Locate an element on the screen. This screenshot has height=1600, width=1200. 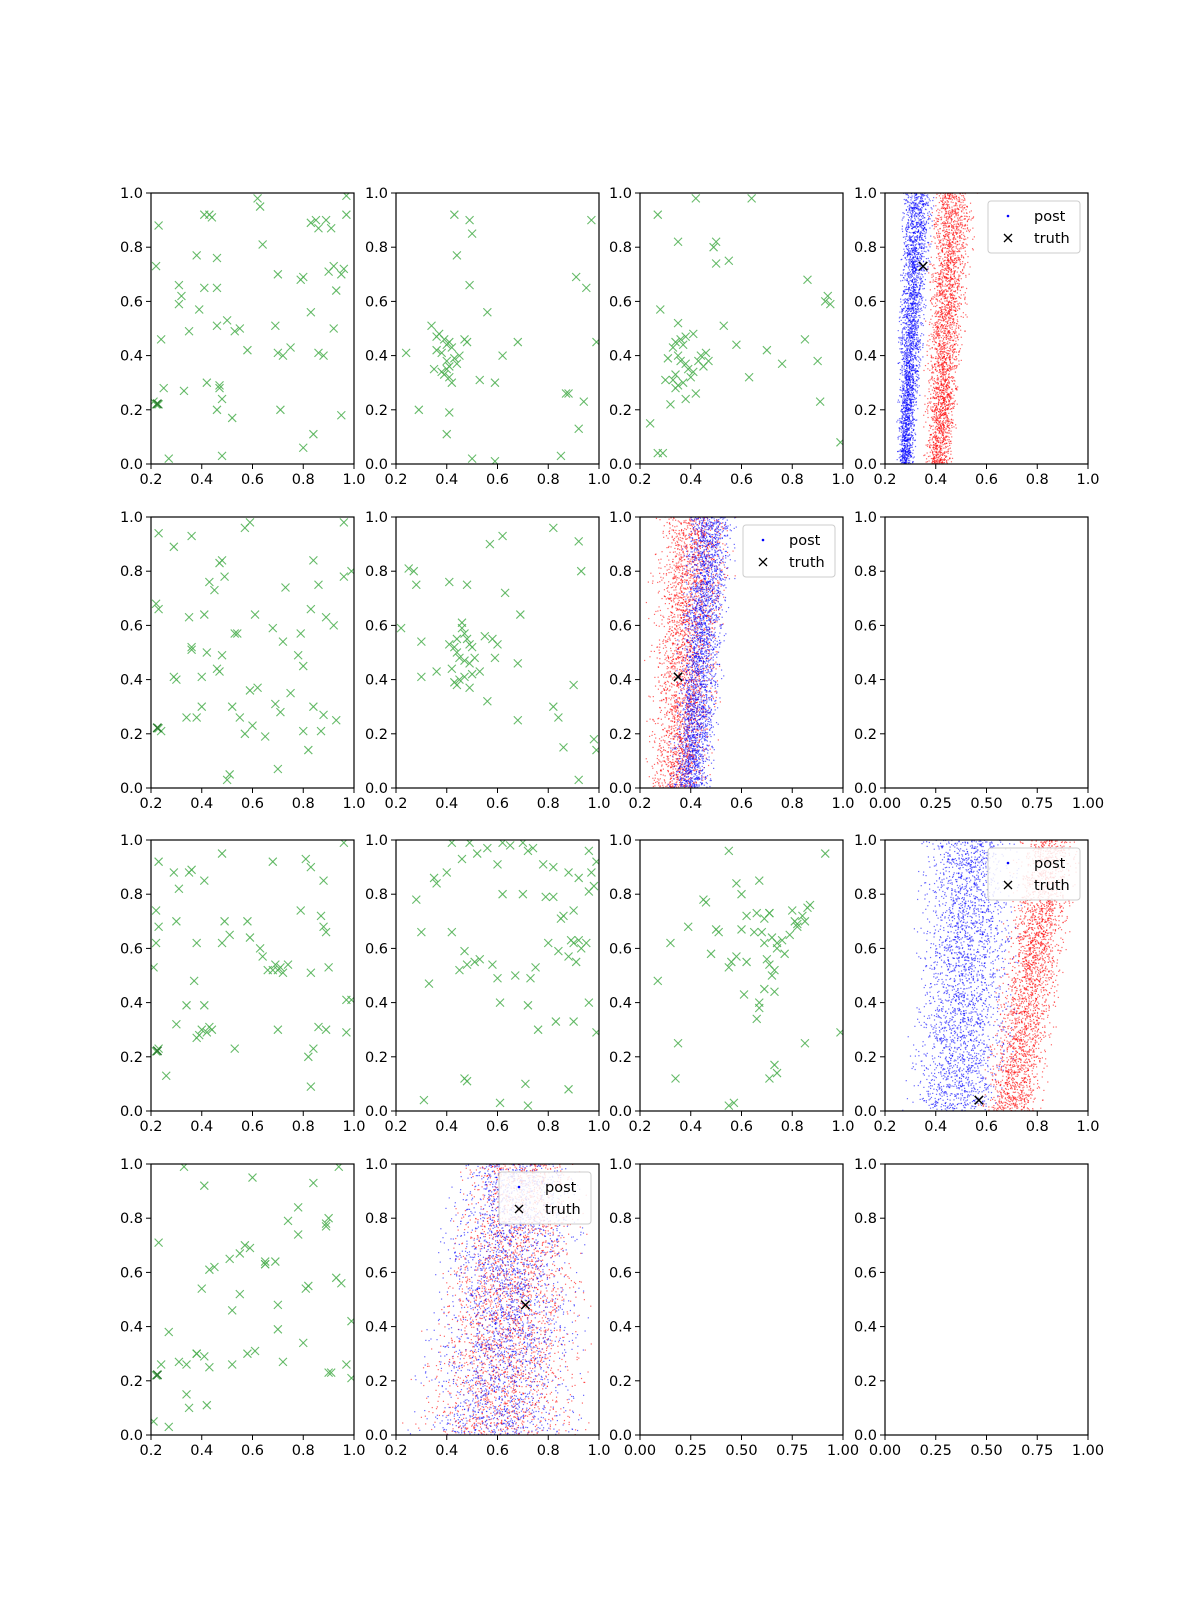
subplot-r0-c0: 0.2 0.4 0.6 0.8 1.00.00.20.40.60.81.0 is located at coordinates (243, 337).